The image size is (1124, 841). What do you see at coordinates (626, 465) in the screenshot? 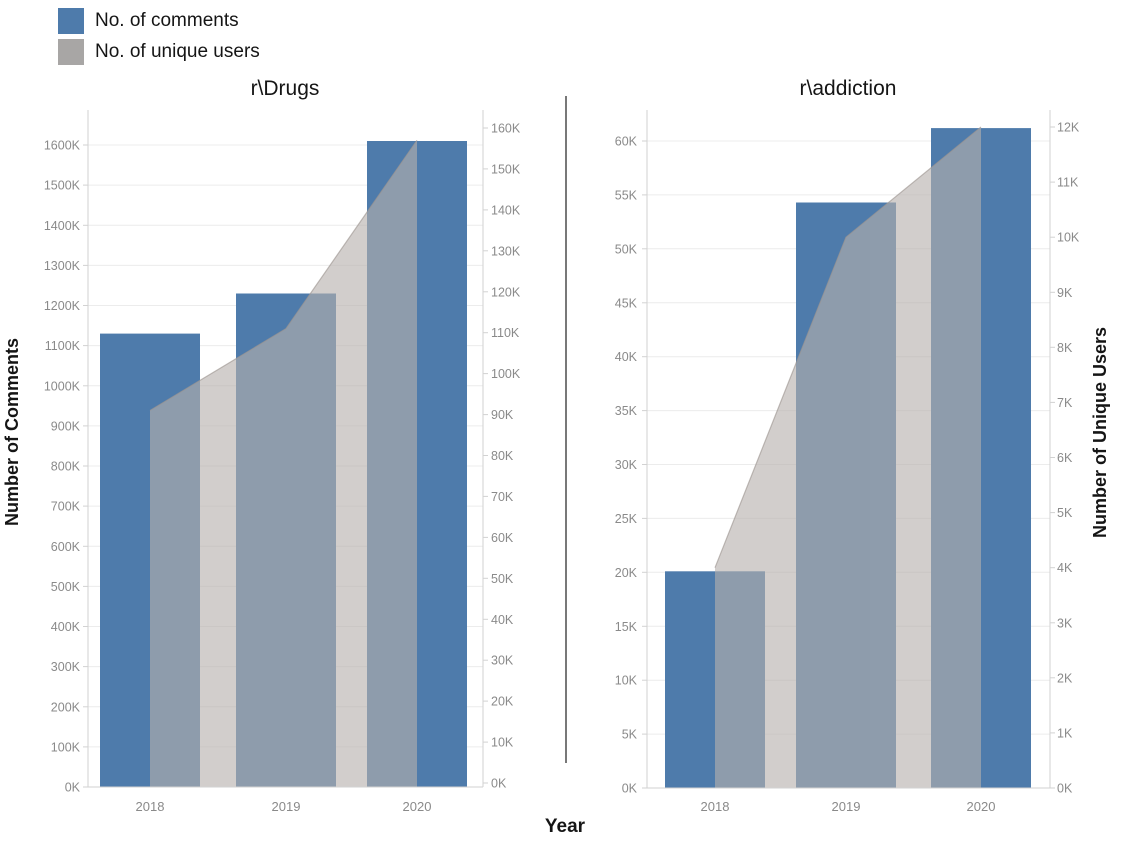
I see `left-axis-tick-label: 30K` at bounding box center [626, 465].